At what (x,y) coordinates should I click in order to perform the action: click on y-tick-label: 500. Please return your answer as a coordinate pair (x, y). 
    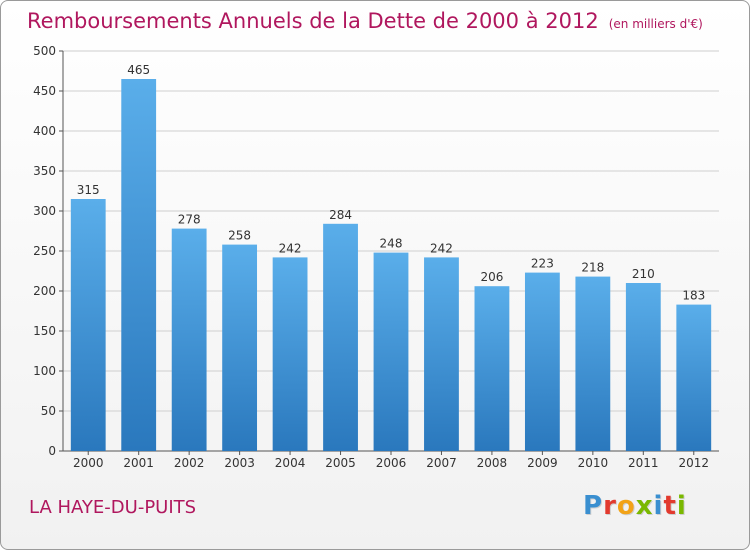
    Looking at the image, I should click on (44, 51).